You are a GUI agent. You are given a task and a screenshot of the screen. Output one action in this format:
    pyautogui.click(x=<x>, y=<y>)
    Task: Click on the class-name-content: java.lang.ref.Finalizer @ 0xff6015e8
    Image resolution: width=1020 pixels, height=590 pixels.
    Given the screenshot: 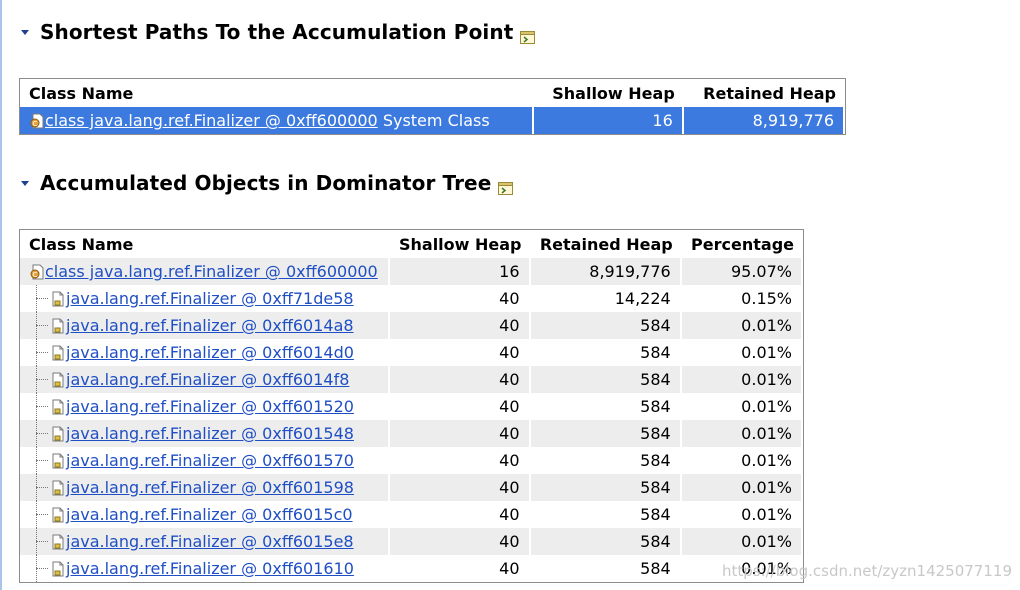 What is the action you would take?
    pyautogui.click(x=204, y=541)
    